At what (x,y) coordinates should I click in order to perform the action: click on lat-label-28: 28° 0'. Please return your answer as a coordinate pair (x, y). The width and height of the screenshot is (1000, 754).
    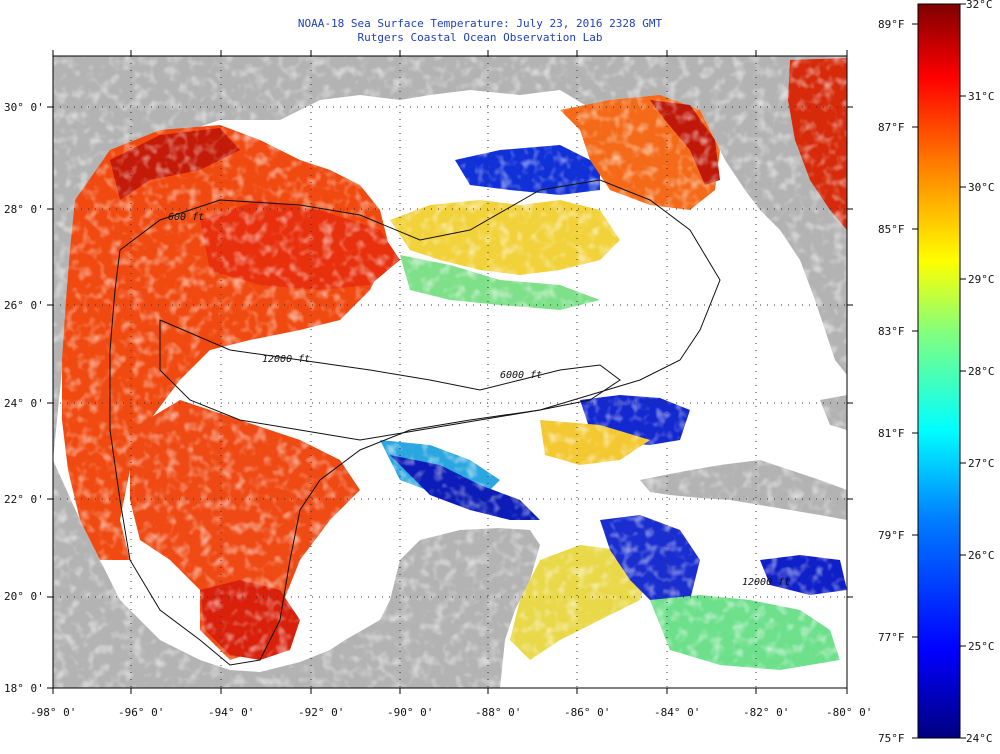
    Looking at the image, I should click on (24, 209).